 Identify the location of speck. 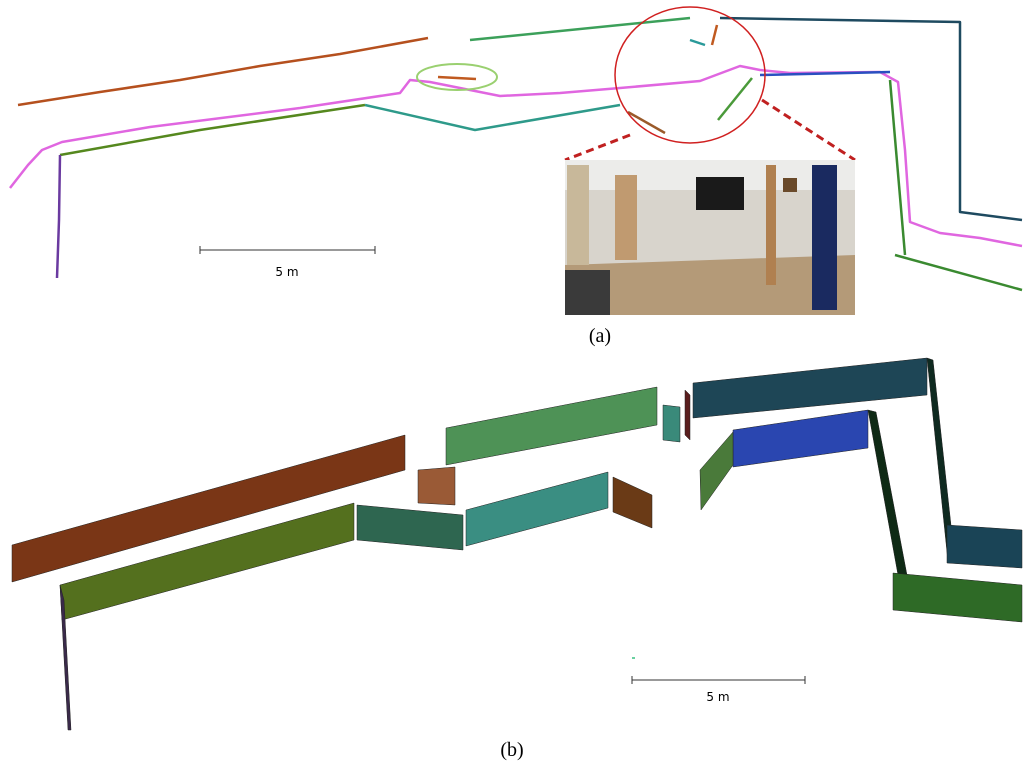
(633, 658).